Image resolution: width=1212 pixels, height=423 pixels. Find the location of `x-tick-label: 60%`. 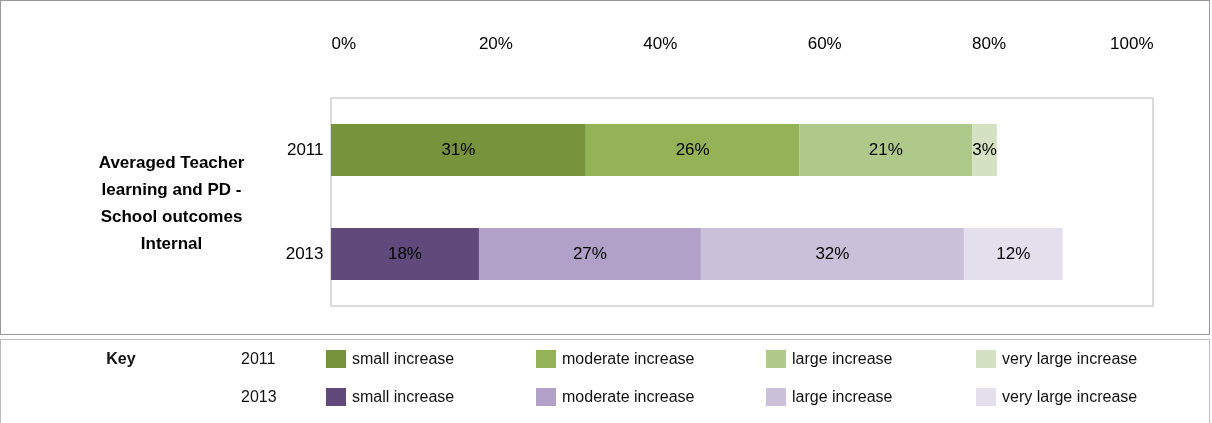

x-tick-label: 60% is located at coordinates (824, 43).